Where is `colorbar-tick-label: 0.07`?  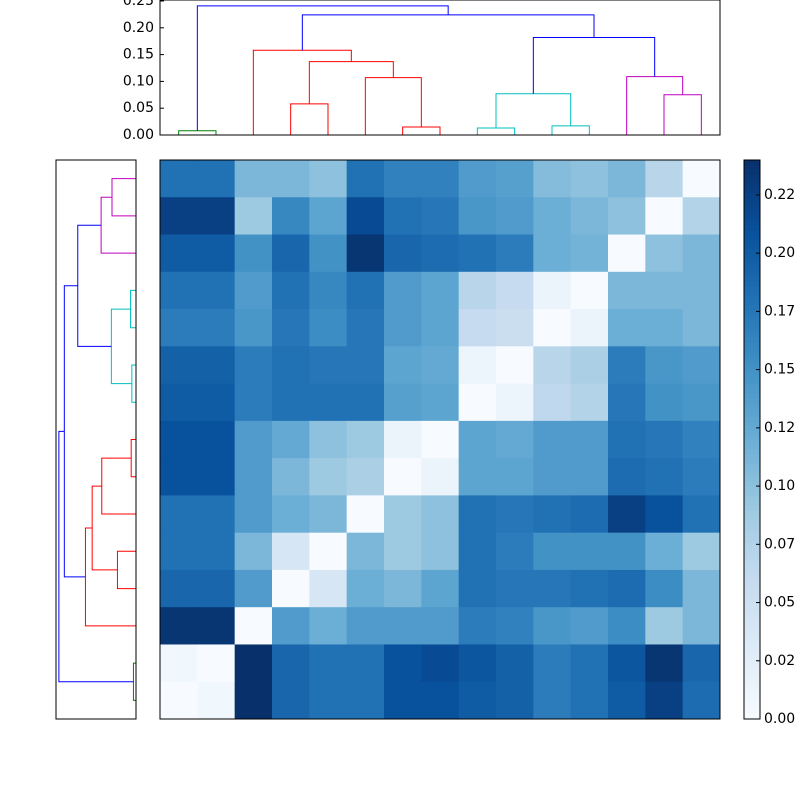 colorbar-tick-label: 0.07 is located at coordinates (779, 544).